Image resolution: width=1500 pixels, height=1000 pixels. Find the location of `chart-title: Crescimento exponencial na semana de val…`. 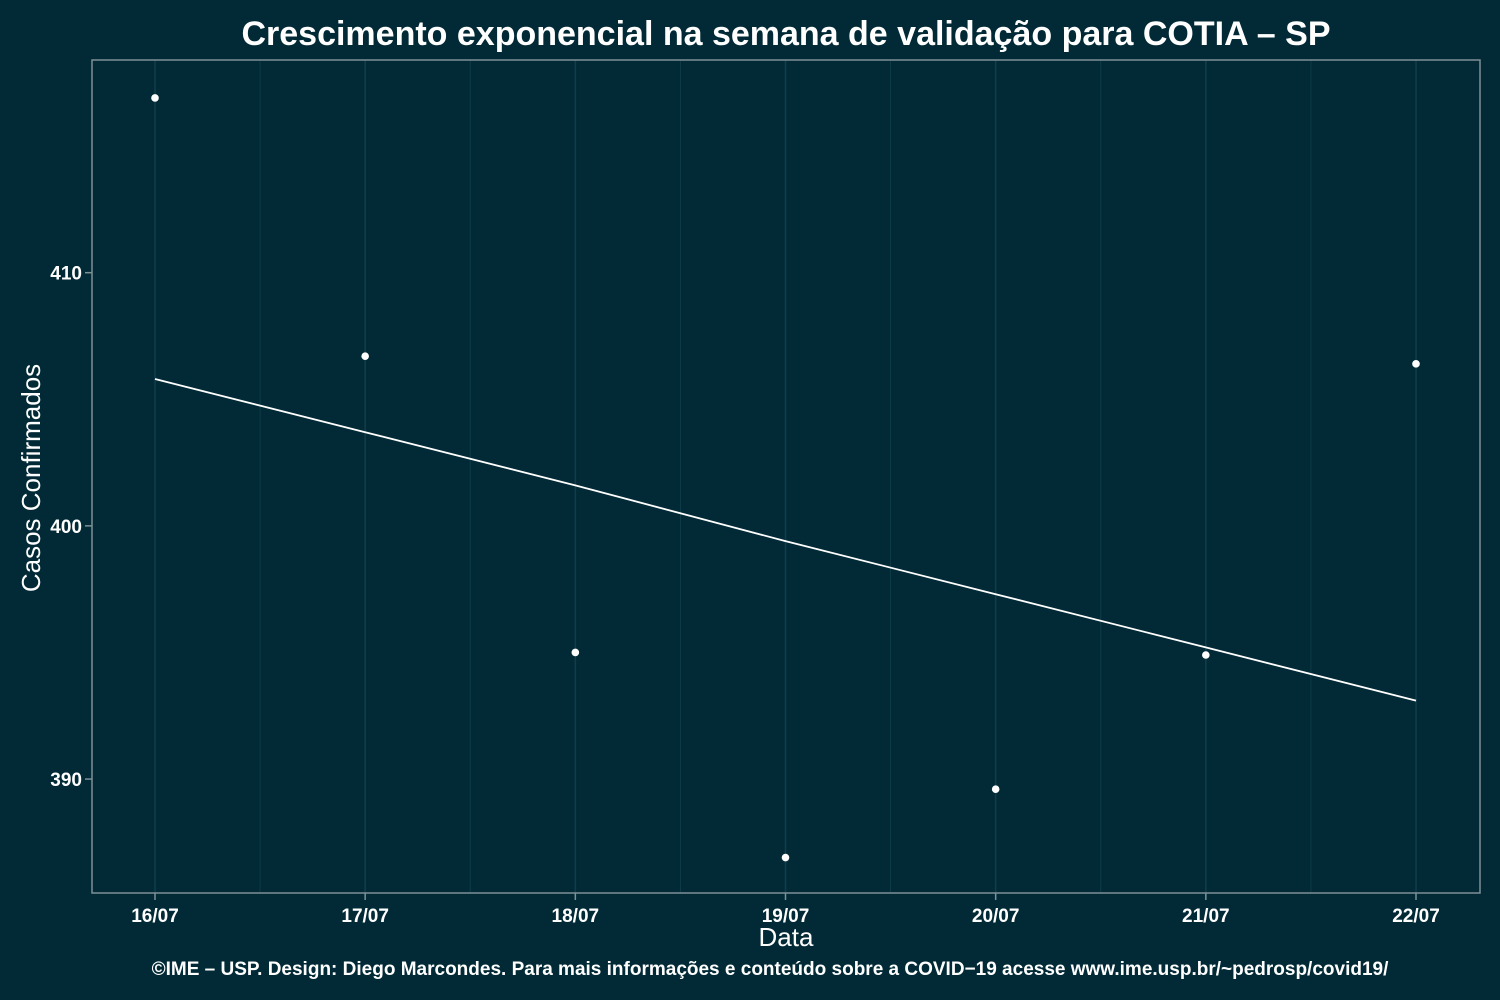

chart-title: Crescimento exponencial na semana de val… is located at coordinates (785, 34).